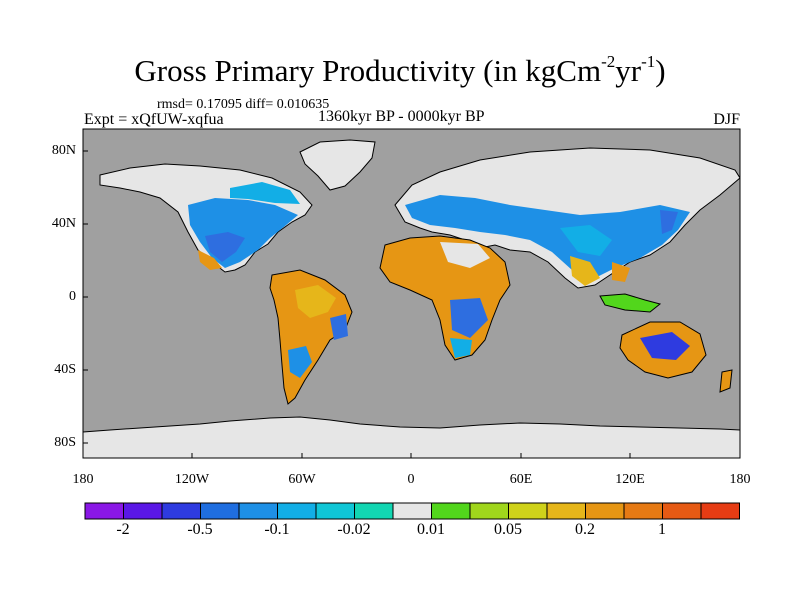 This screenshot has width=800, height=600. What do you see at coordinates (608, 61) in the screenshot?
I see `title-exp-1: -2` at bounding box center [608, 61].